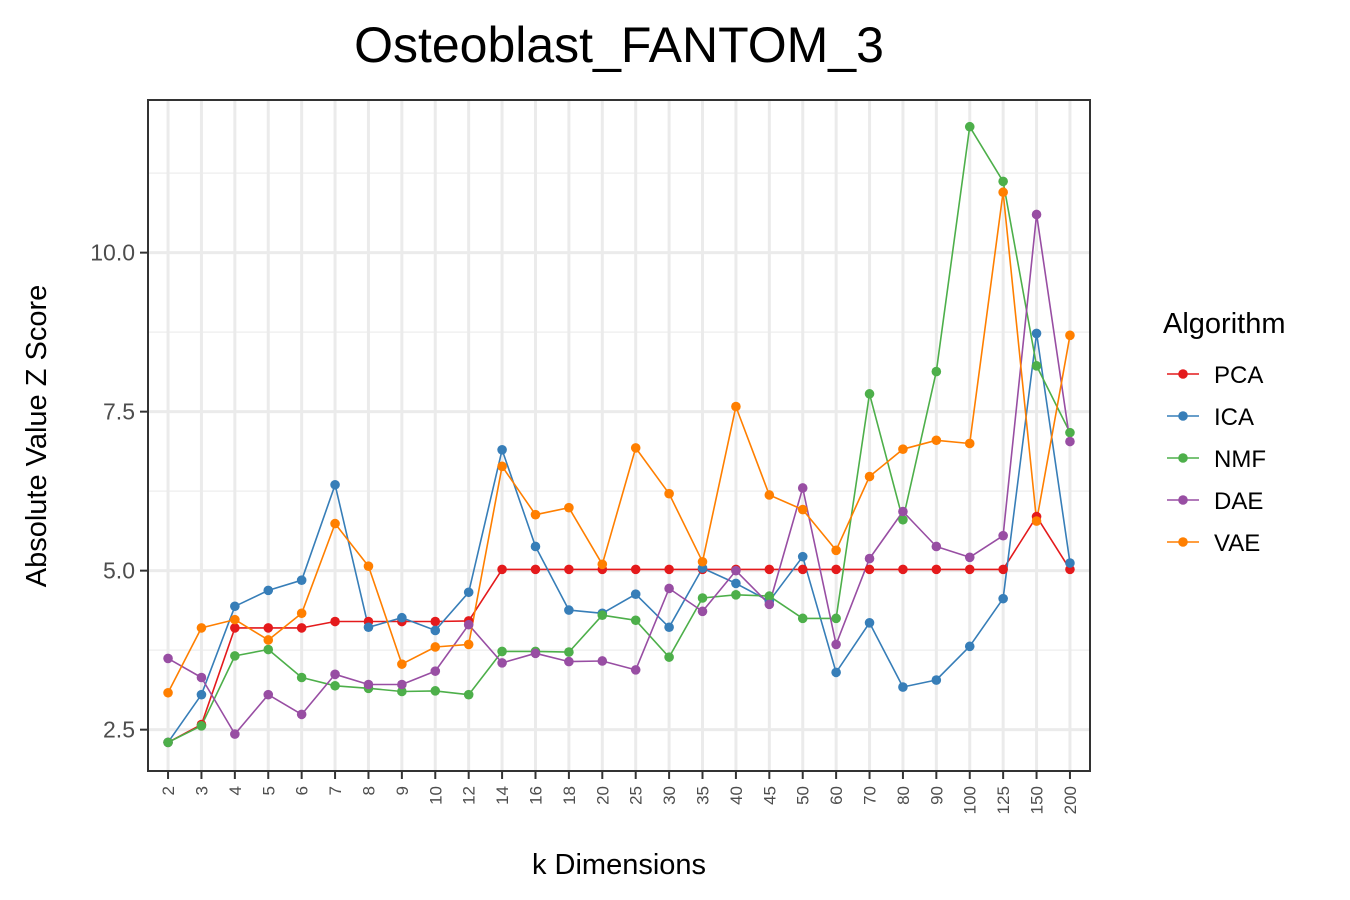 Image resolution: width=1350 pixels, height=900 pixels. What do you see at coordinates (1037, 800) in the screenshot?
I see `x-tick-label: 150` at bounding box center [1037, 800].